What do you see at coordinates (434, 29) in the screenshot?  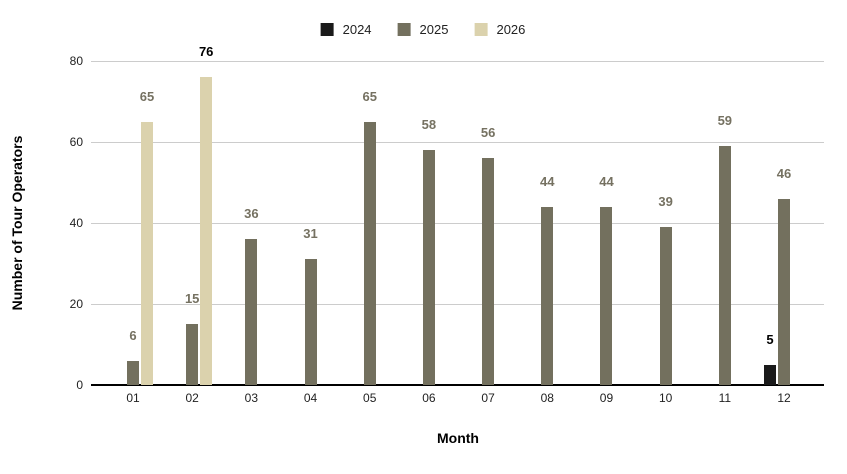 I see `legend-label-2025: 2025` at bounding box center [434, 29].